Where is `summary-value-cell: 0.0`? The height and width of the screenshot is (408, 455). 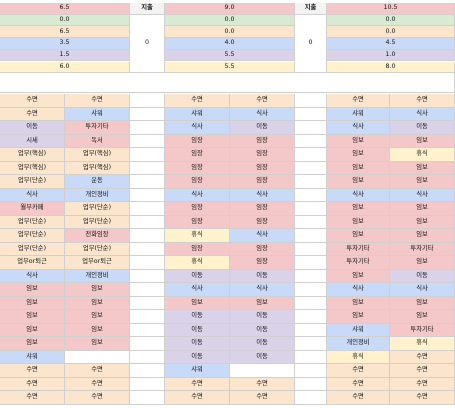 summary-value-cell: 0.0 is located at coordinates (230, 32).